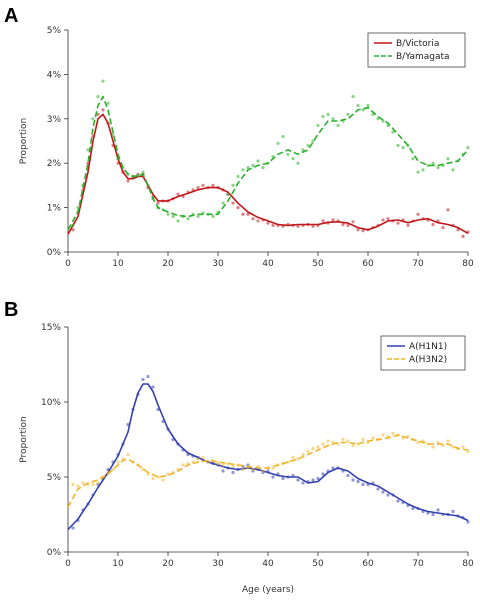  I want to click on x-tick-label: 60, so click(368, 264).